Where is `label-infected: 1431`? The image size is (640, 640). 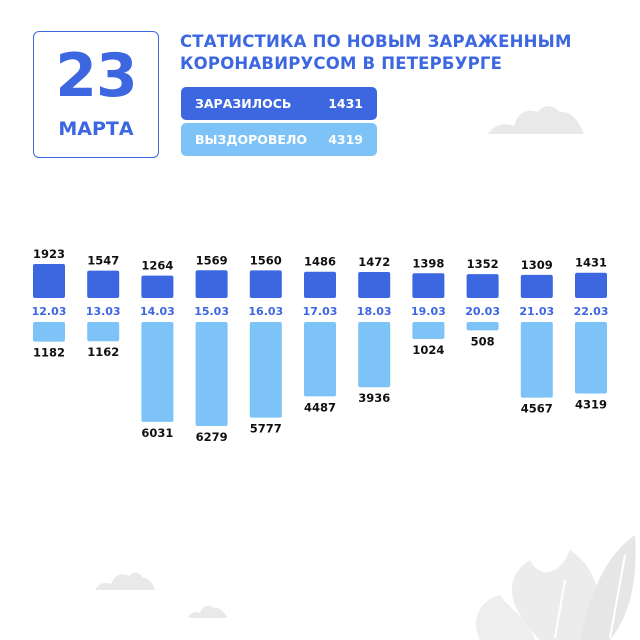 label-infected: 1431 is located at coordinates (591, 263).